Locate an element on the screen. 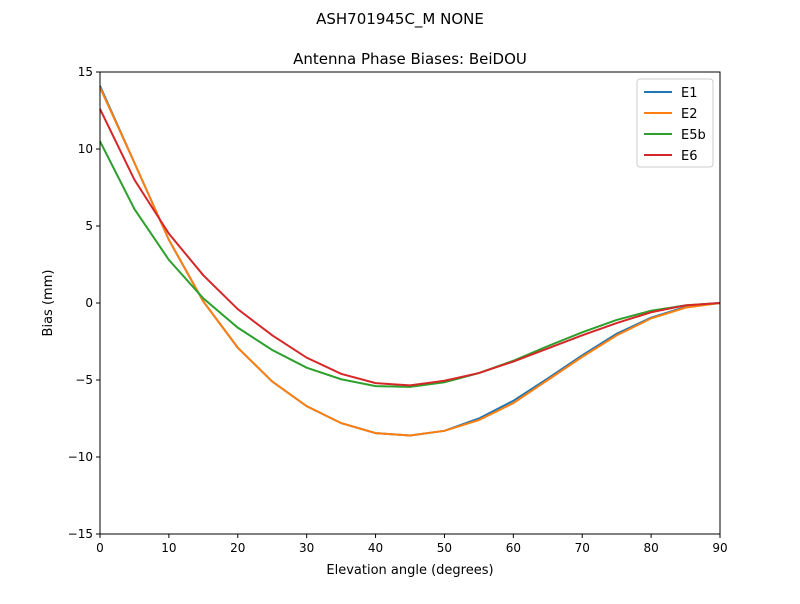 Image resolution: width=800 pixels, height=604 pixels. x-tick-label: 10 is located at coordinates (168, 548).